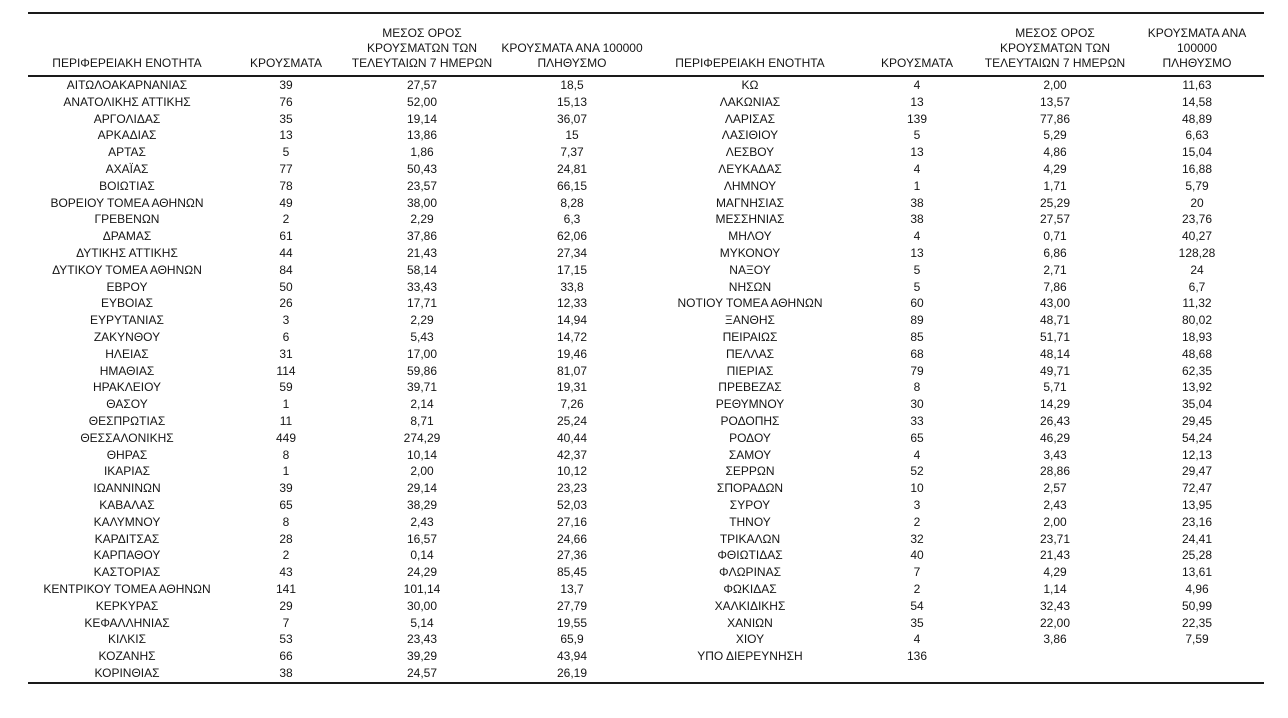 The image size is (1288, 718). I want to click on cell-region: ΦΩΚΙΔΑΣ, so click(750, 588).